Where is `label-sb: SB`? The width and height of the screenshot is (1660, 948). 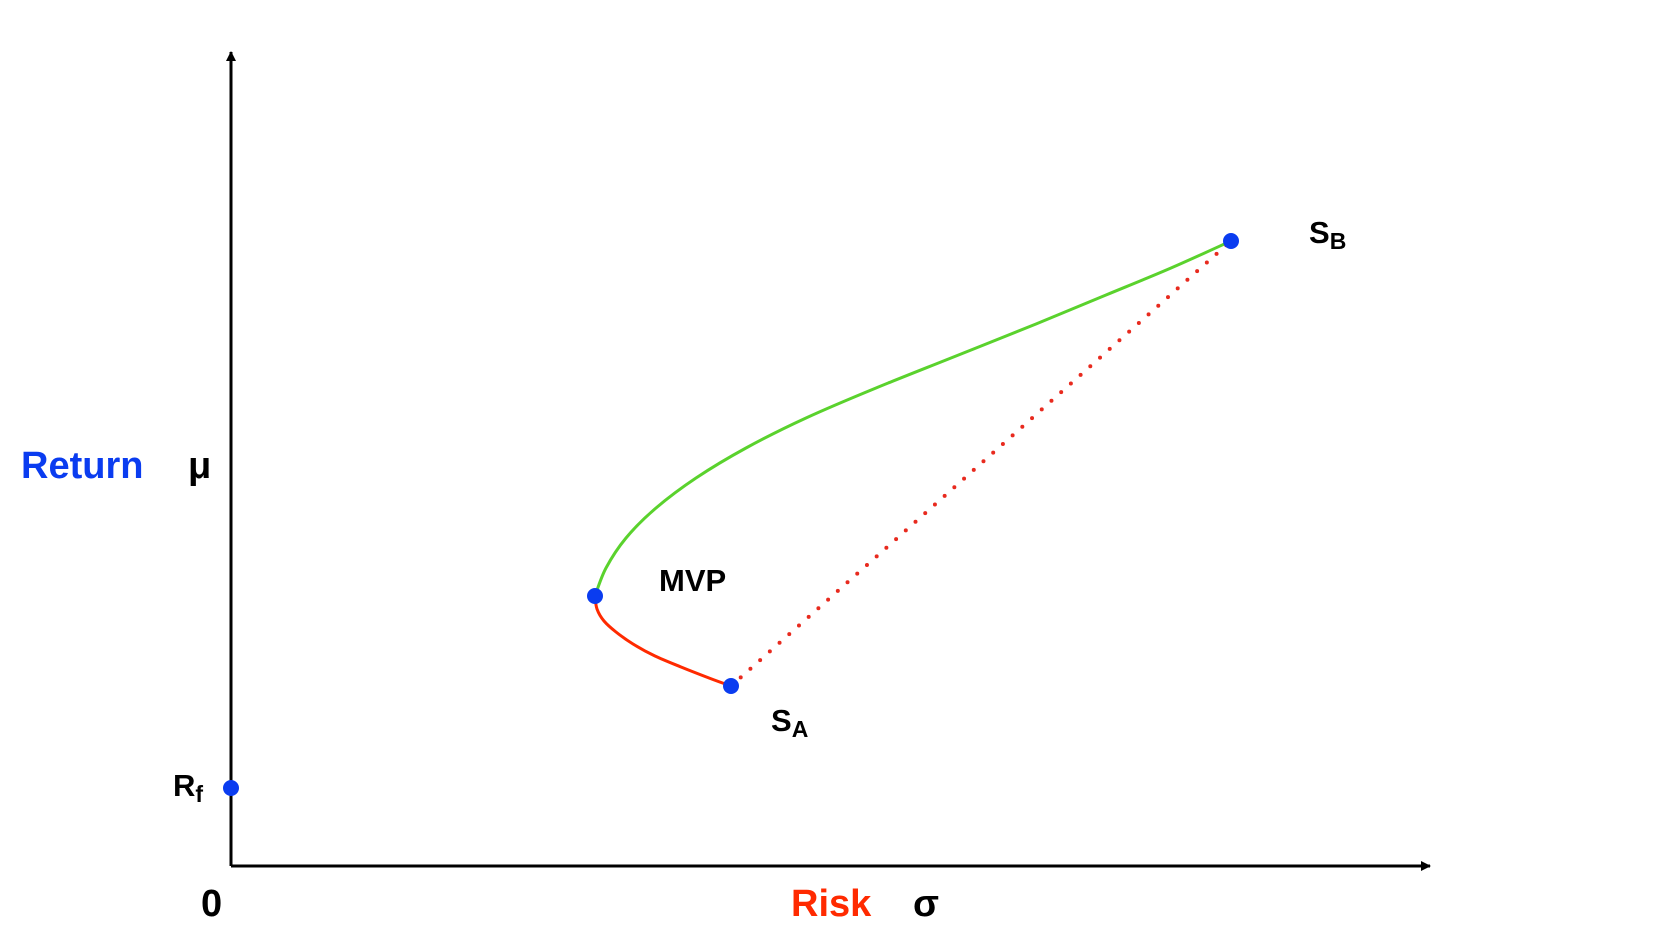 label-sb: SB is located at coordinates (1327, 234).